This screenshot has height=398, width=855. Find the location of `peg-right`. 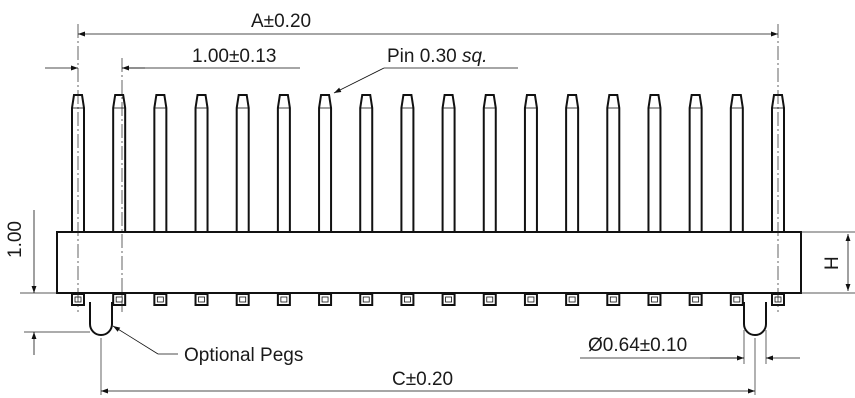

peg-right is located at coordinates (755, 319).